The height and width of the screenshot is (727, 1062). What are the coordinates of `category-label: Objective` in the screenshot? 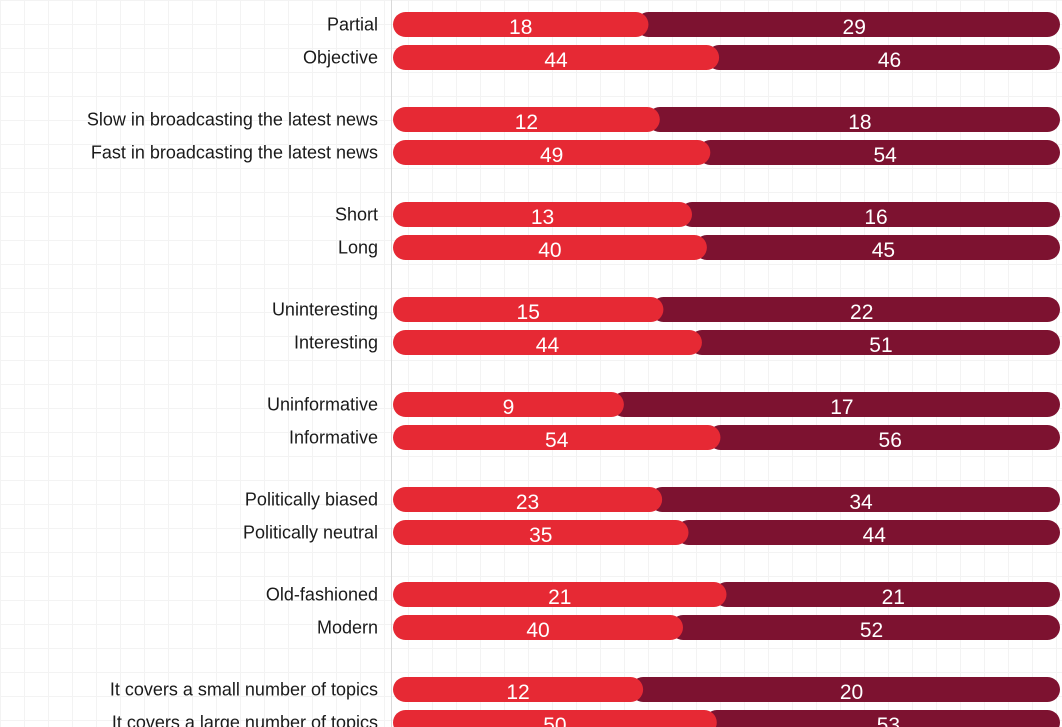 It's located at (340, 58).